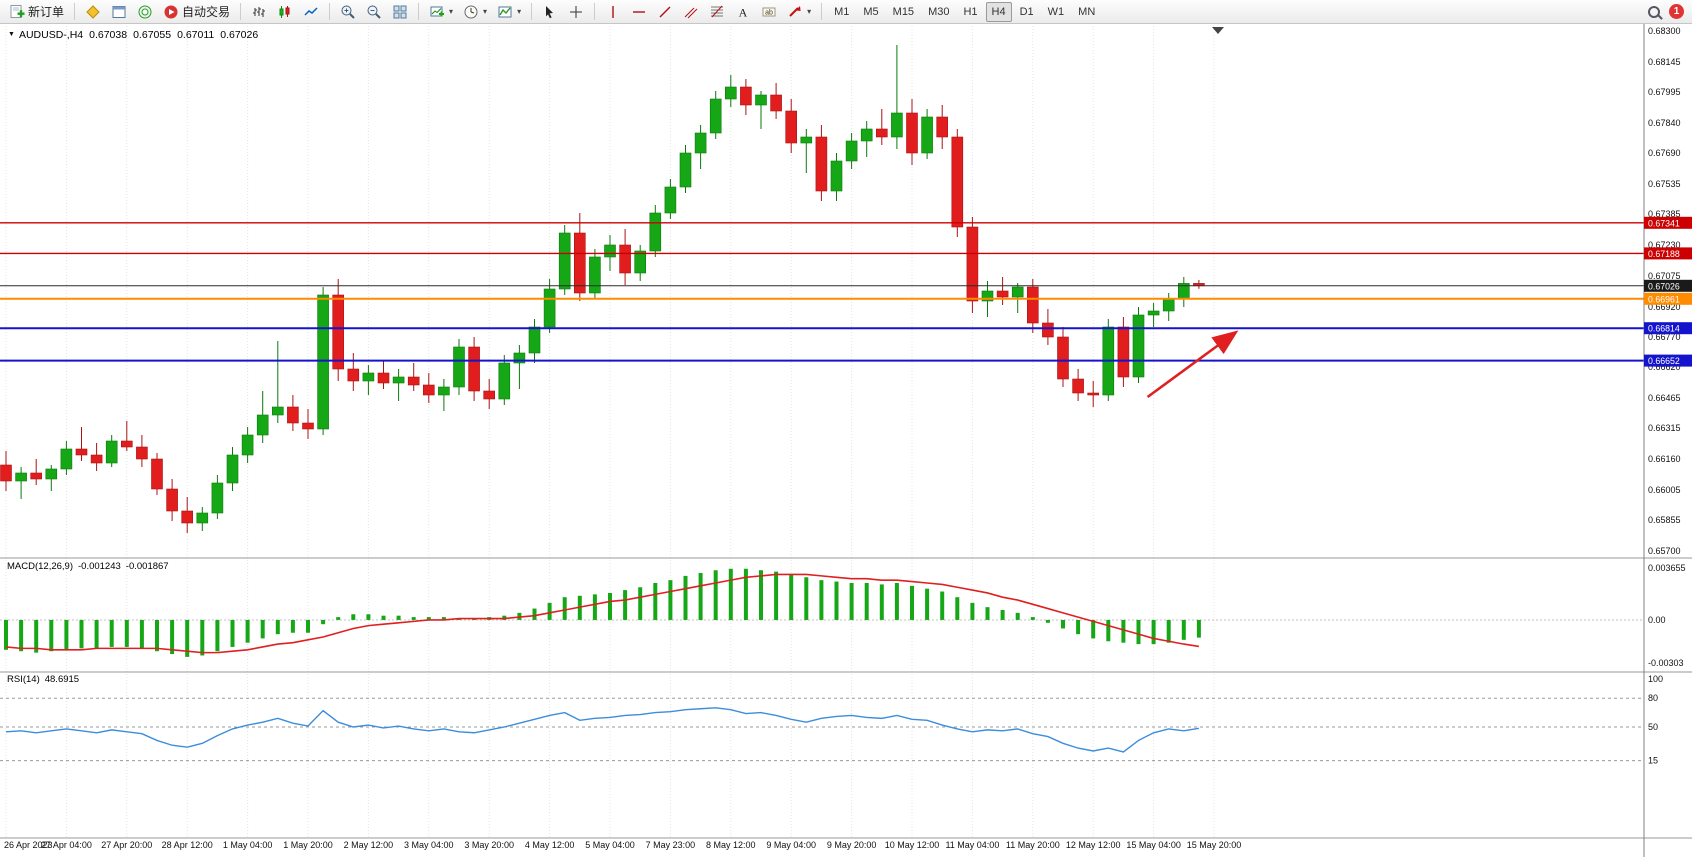 Image resolution: width=1692 pixels, height=857 pixels. What do you see at coordinates (1666, 663) in the screenshot?
I see `svg-text: -0.00303` at bounding box center [1666, 663].